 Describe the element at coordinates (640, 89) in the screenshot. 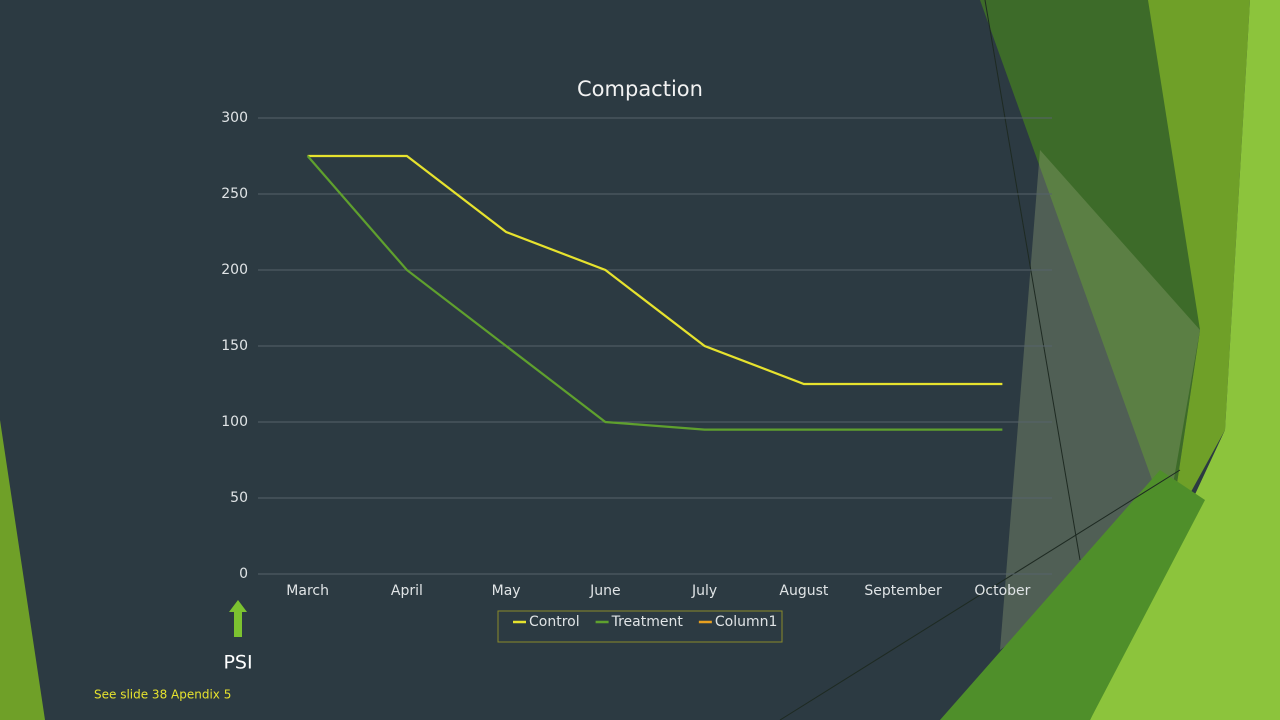

I see `chart-title: Compaction` at that location.